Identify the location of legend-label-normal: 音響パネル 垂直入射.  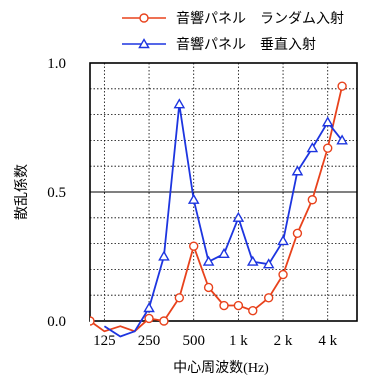
(246, 44).